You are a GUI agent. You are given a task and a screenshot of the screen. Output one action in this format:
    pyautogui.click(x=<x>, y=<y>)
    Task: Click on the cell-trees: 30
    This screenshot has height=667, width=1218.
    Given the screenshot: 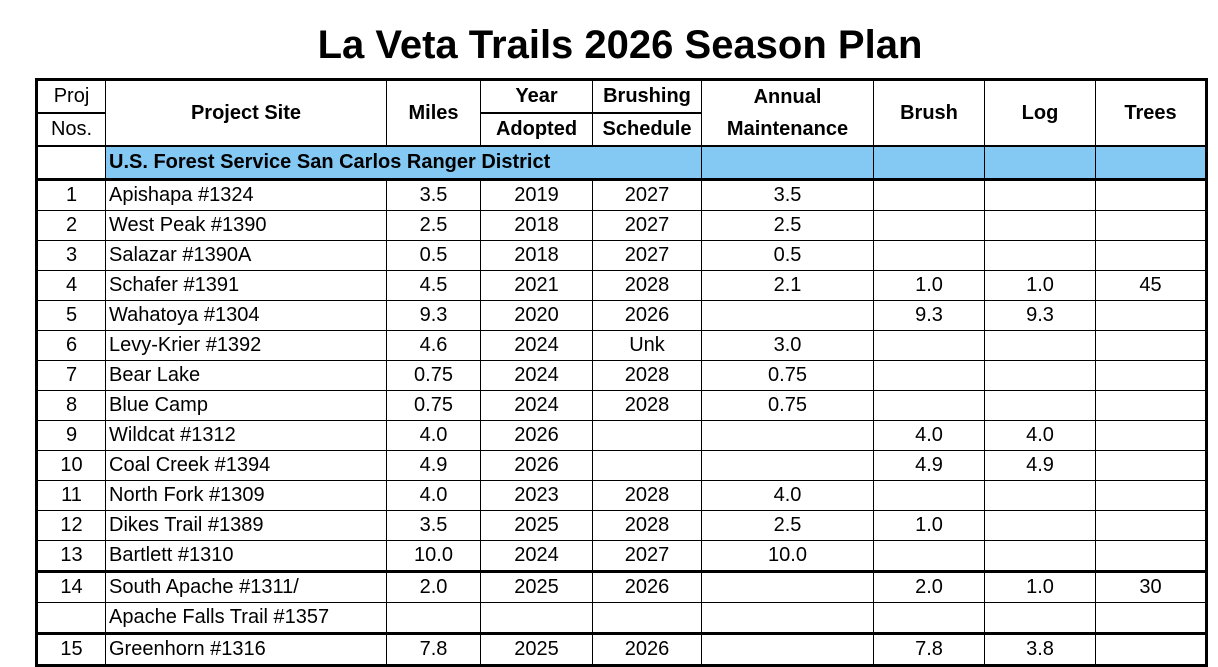 What is the action you would take?
    pyautogui.click(x=1151, y=586)
    